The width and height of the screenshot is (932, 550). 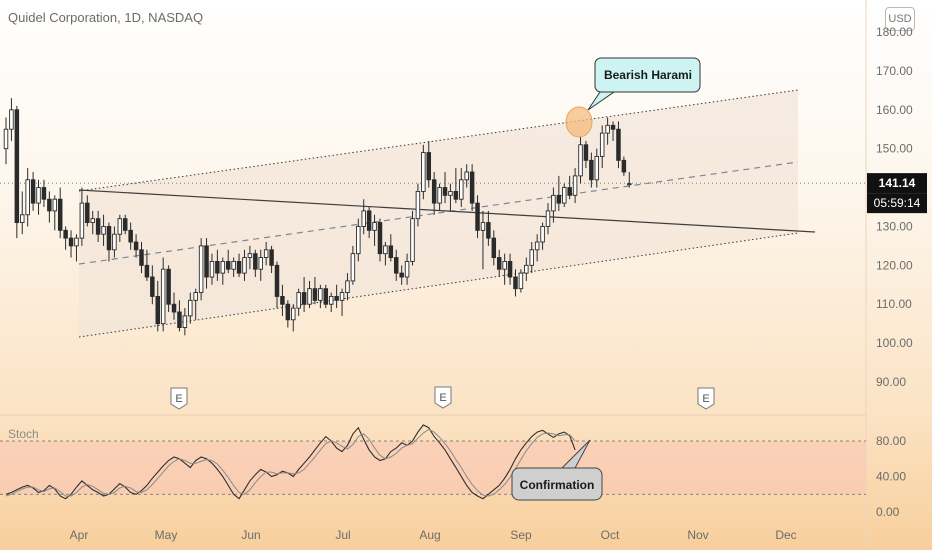 I want to click on time-tick-label: May, so click(x=166, y=535).